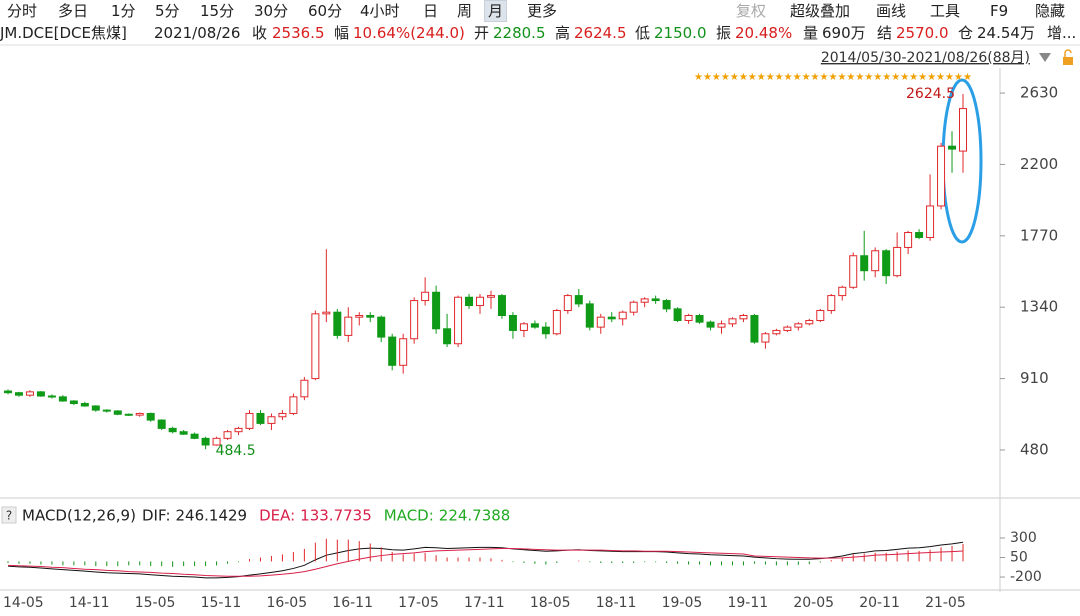  What do you see at coordinates (542, 11) in the screenshot?
I see `period-tab: 更多` at bounding box center [542, 11].